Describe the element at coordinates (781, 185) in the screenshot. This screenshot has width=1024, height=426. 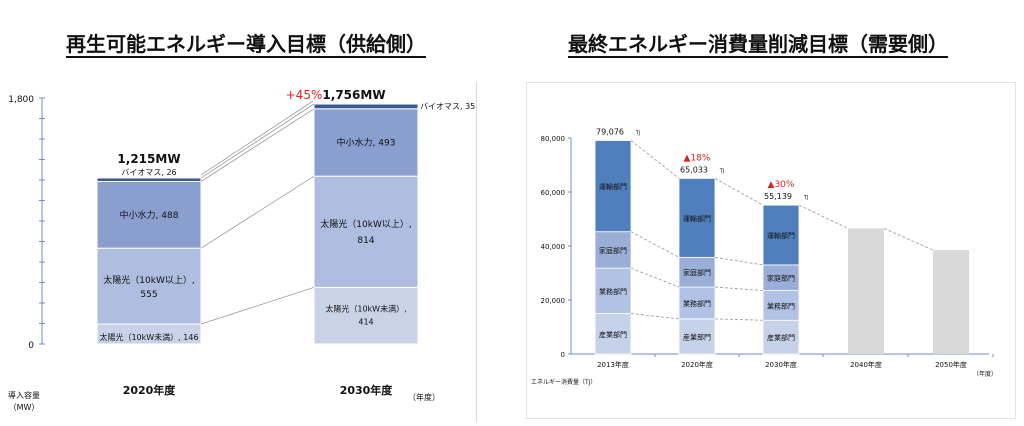
I see `change-label: ▲30%` at that location.